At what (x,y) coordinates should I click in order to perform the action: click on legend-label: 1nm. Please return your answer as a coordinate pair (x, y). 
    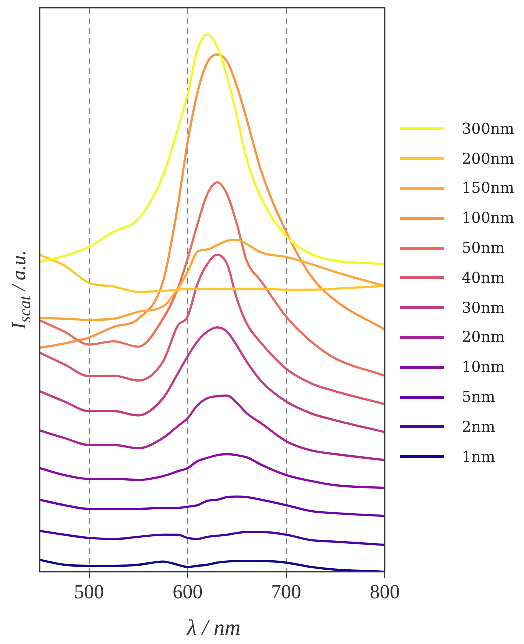
    Looking at the image, I should click on (479, 457).